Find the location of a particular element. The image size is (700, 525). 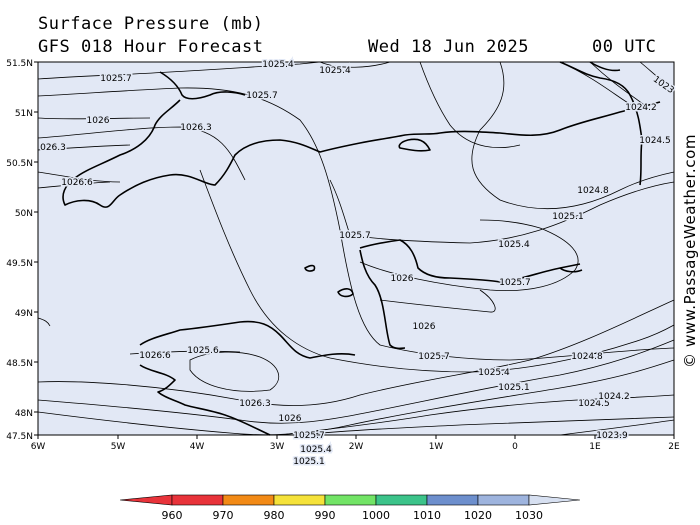

lat-label: 48N is located at coordinates (24, 414).